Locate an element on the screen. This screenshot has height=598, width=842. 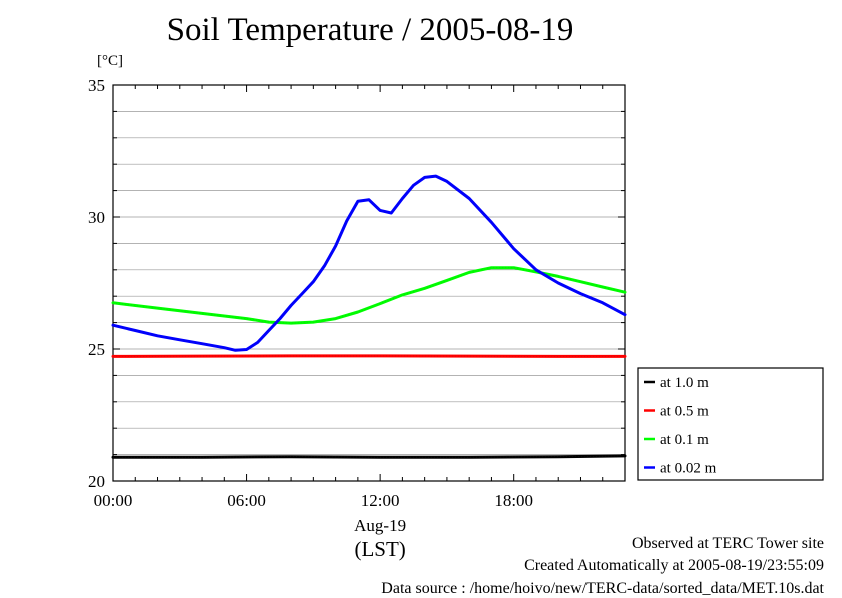
legend-label-3: at 0.1 m is located at coordinates (684, 440).